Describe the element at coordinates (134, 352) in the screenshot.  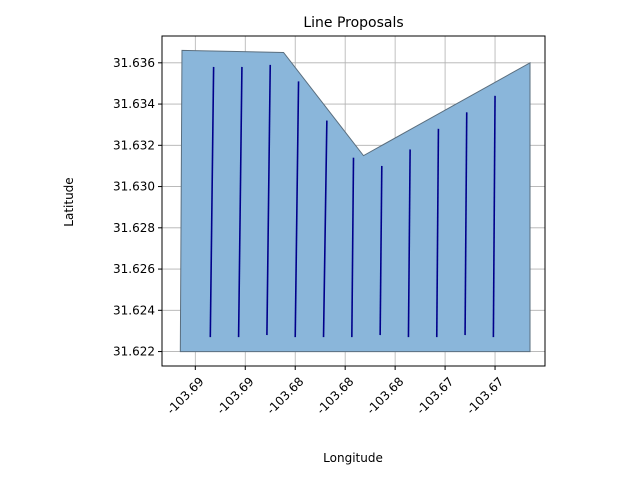
I see `y-tick-label: 31.622` at that location.